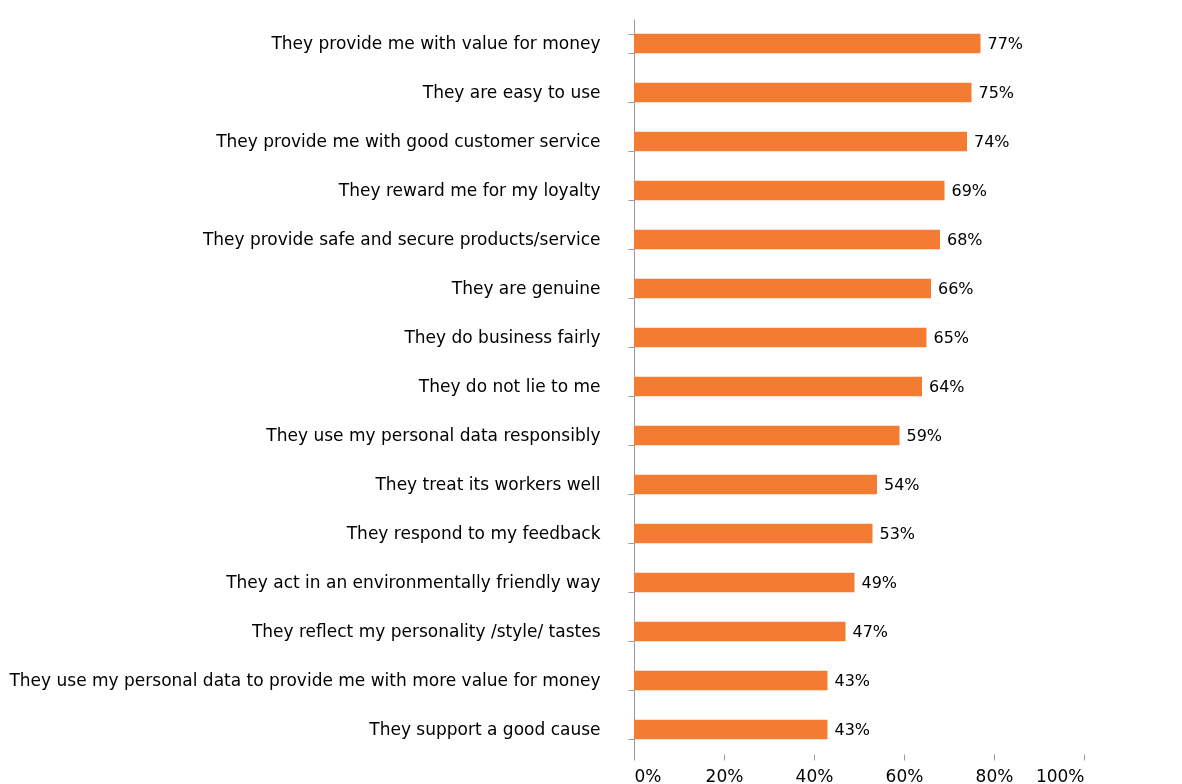  I want to click on data-label: 59%, so click(924, 435).